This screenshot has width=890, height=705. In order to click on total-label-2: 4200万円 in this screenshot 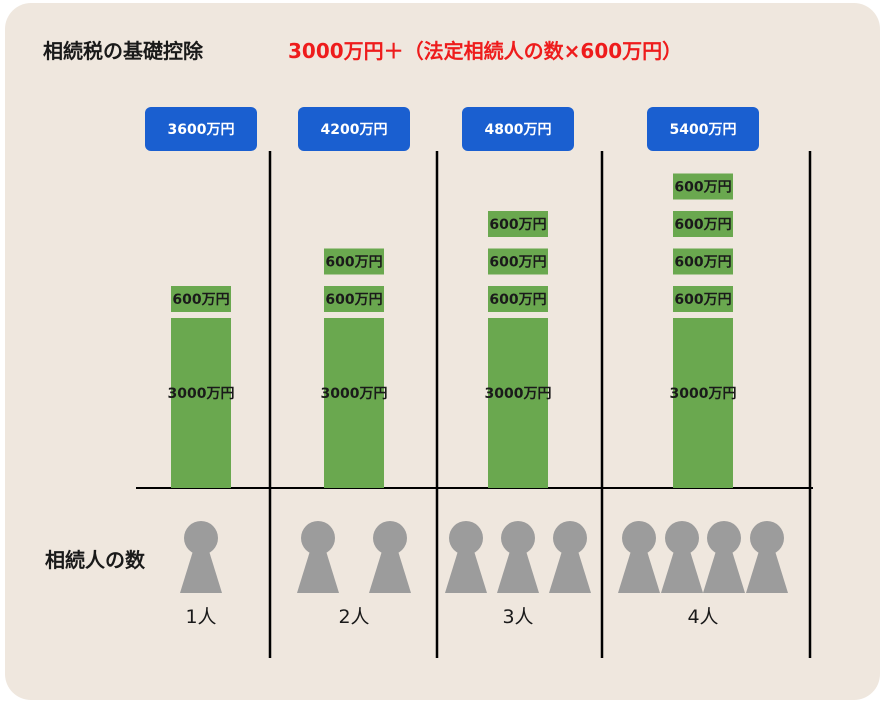, I will do `click(354, 130)`.